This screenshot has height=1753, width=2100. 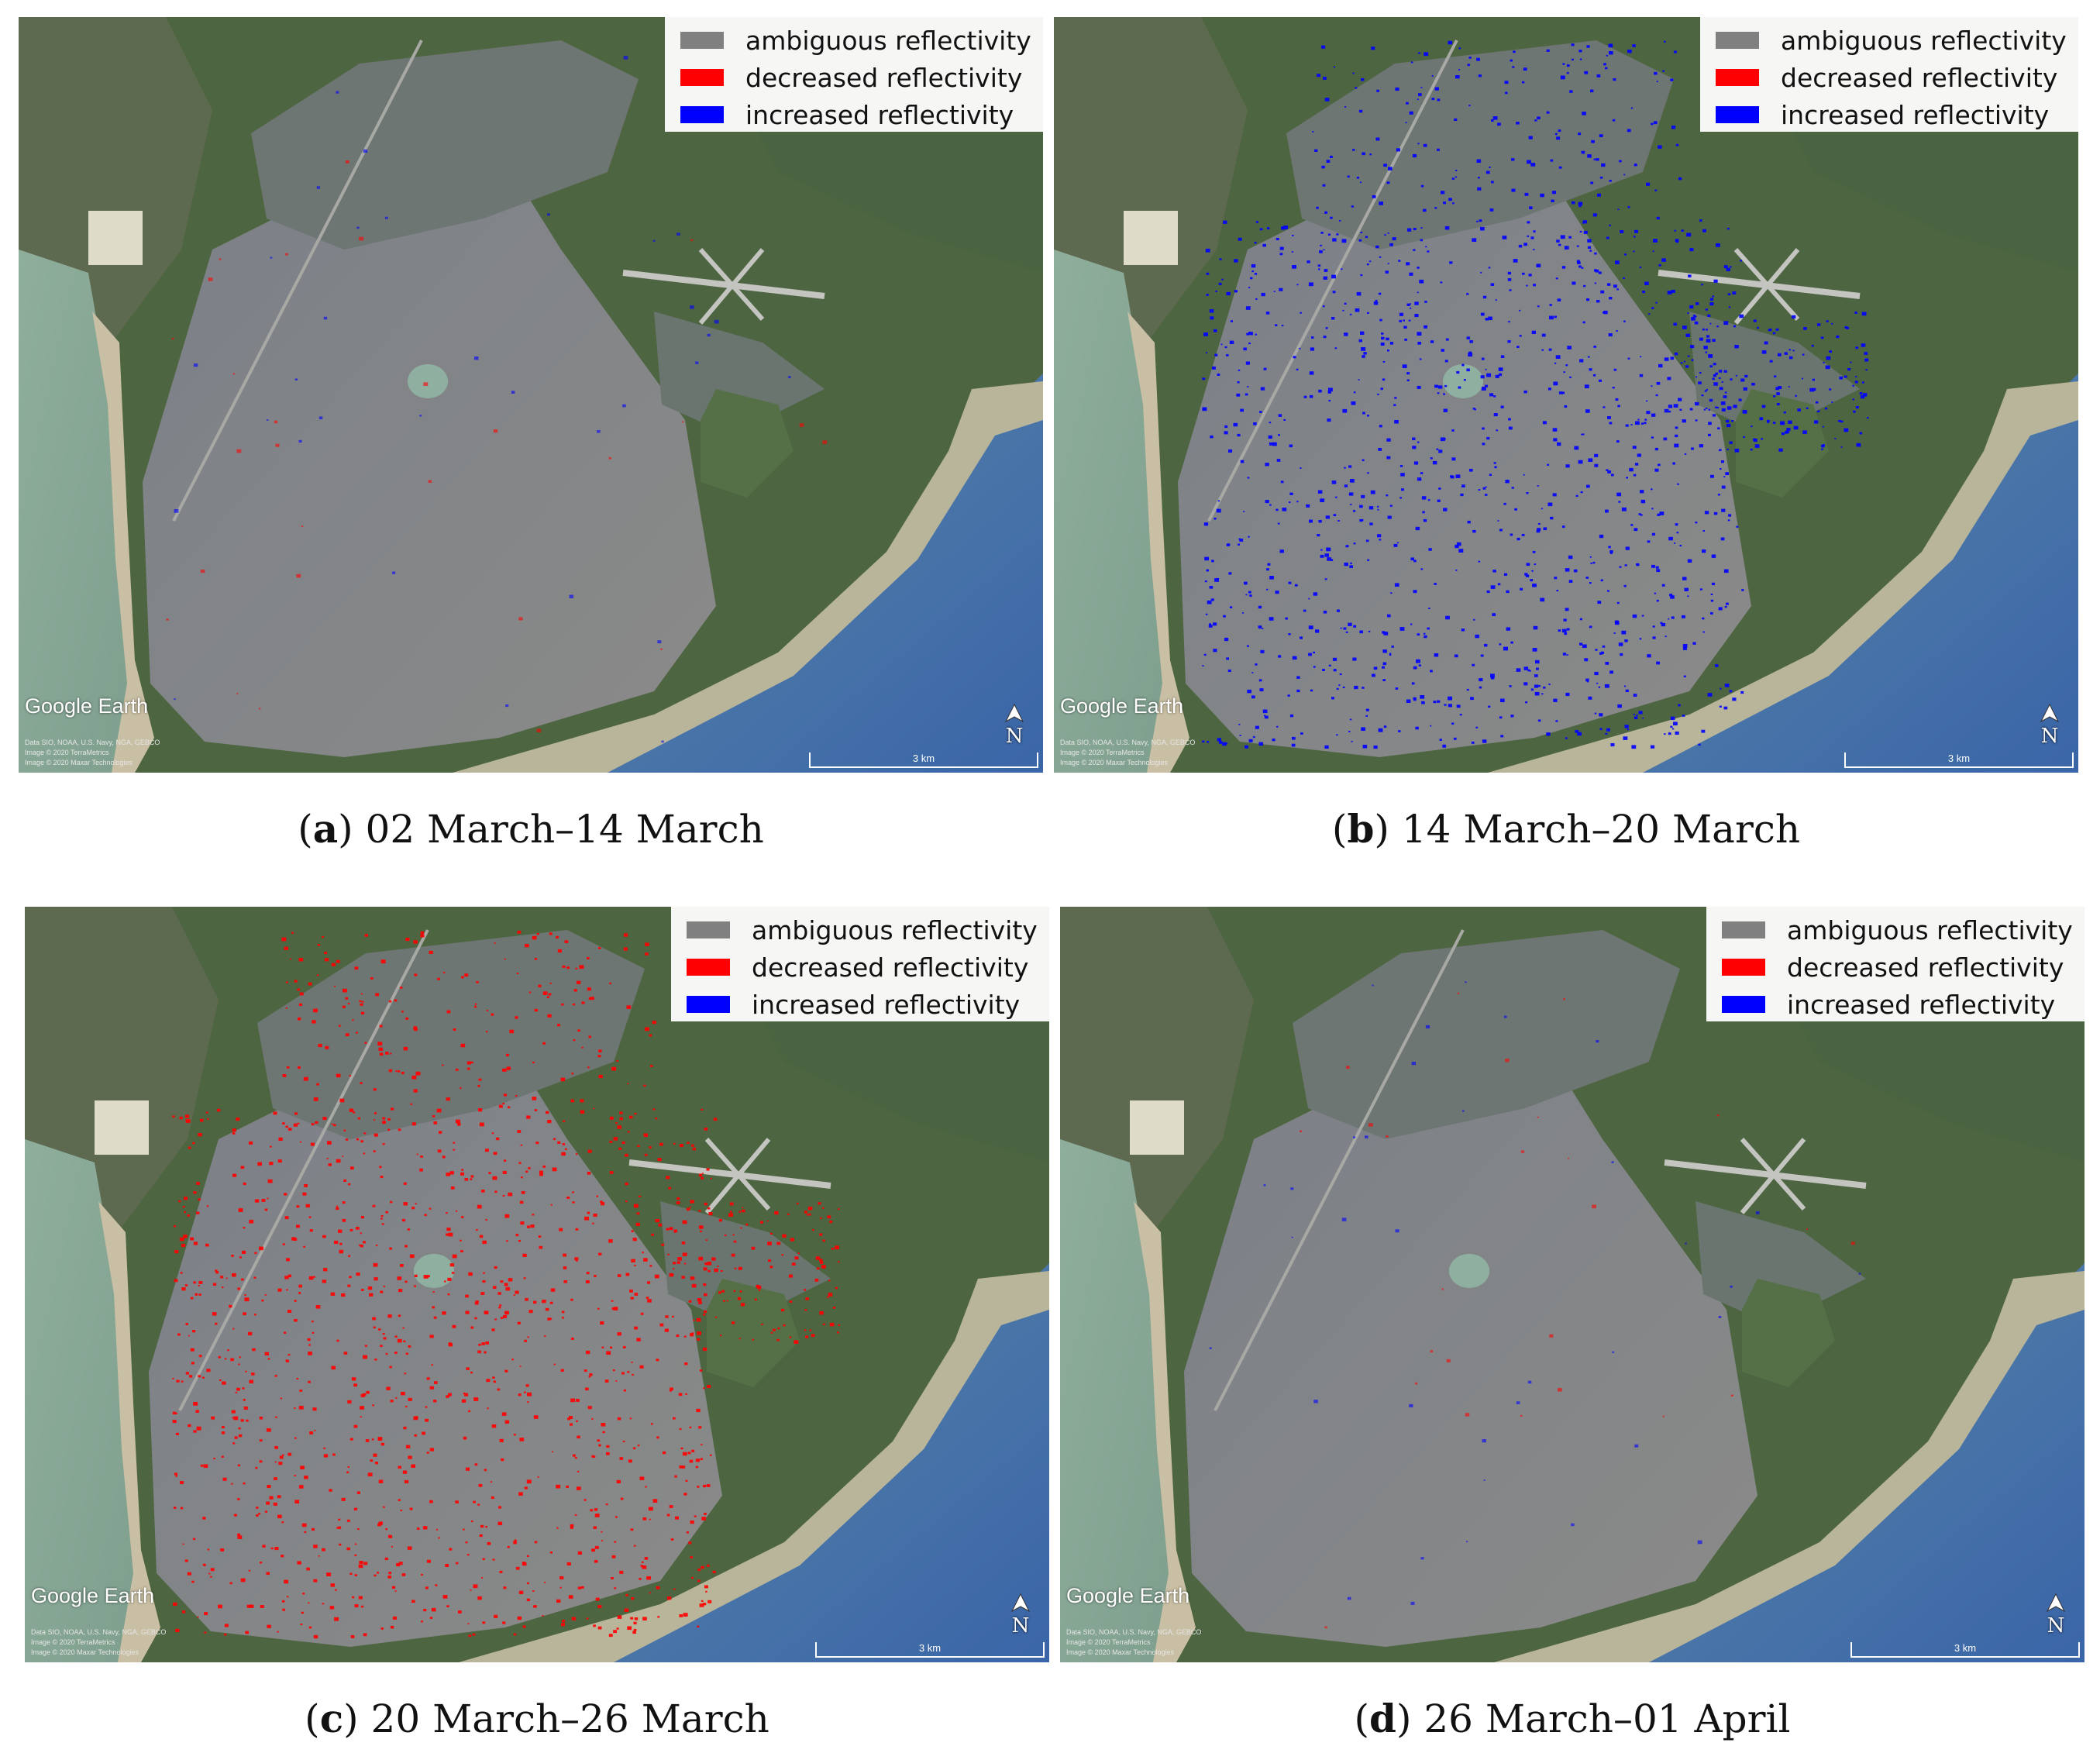 What do you see at coordinates (331, 1718) in the screenshot?
I see `caption-letter: c` at bounding box center [331, 1718].